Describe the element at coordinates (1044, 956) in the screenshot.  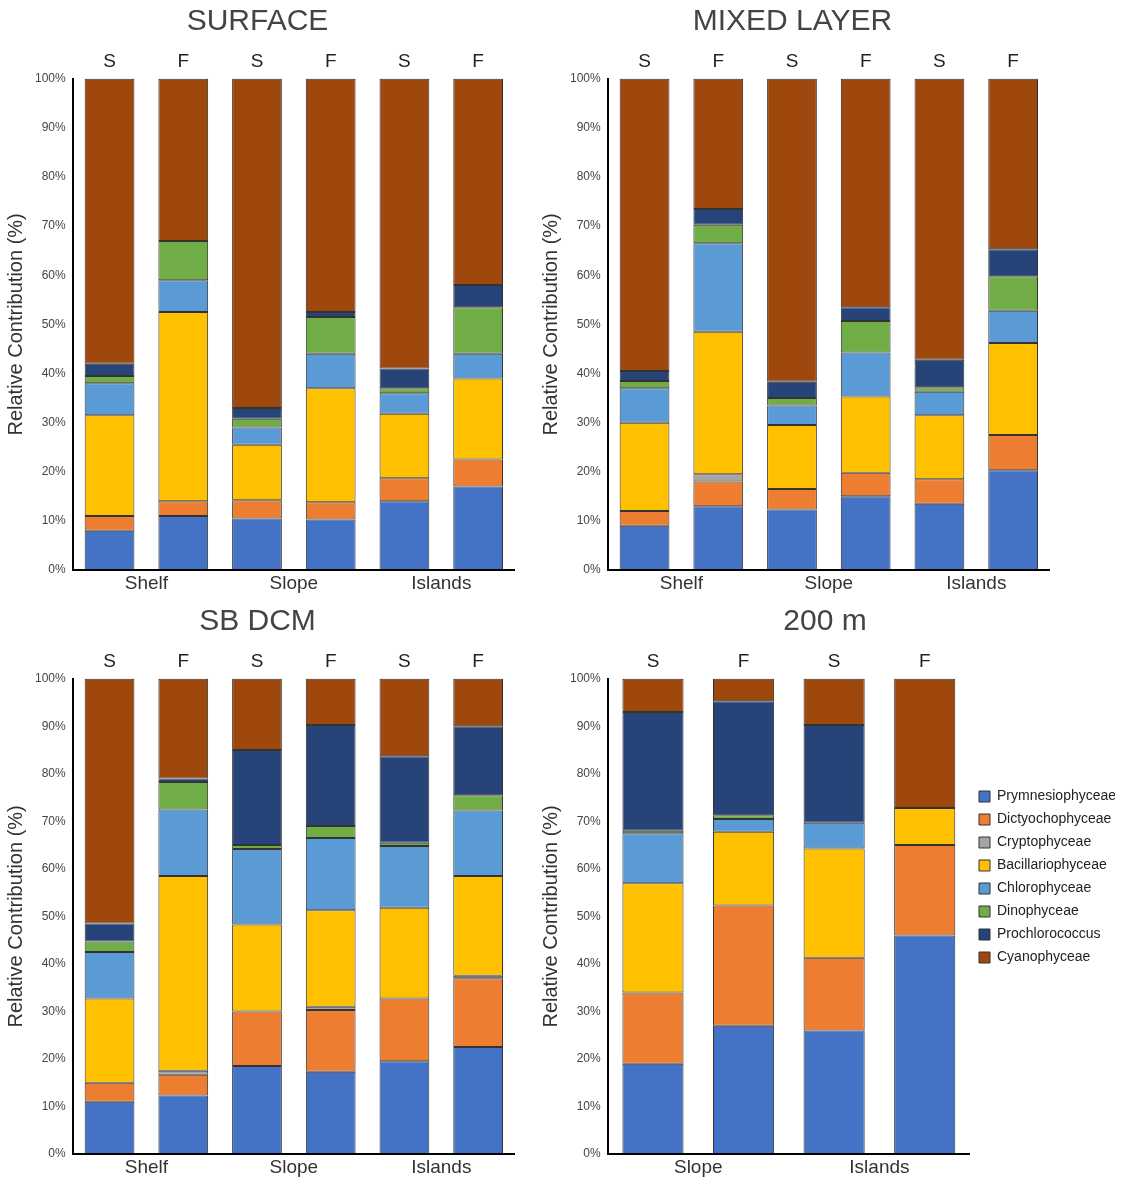
I see `legend-label: Cyanophyceae` at that location.